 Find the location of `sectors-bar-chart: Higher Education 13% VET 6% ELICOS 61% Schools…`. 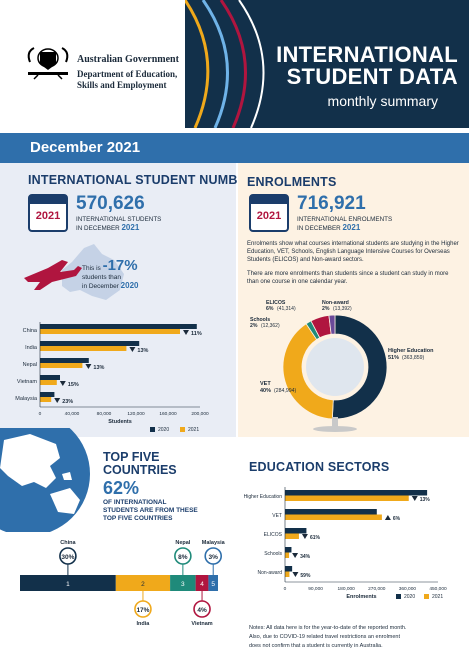

sectors-bar-chart: Higher Education 13% VET 6% ELICOS 61% Schools… is located at coordinates (345, 543).